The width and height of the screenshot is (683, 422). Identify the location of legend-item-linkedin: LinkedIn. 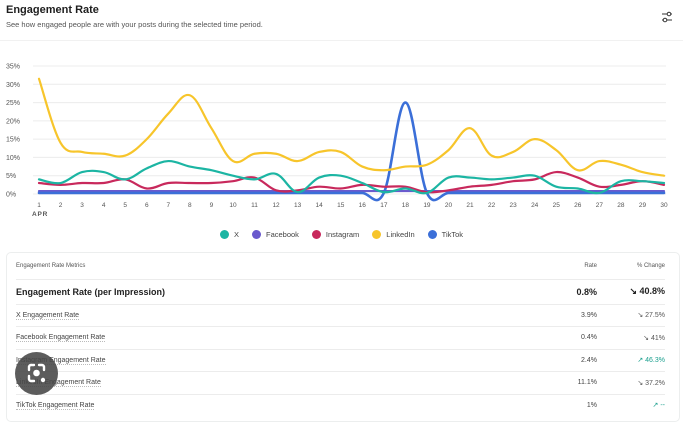
(393, 234).